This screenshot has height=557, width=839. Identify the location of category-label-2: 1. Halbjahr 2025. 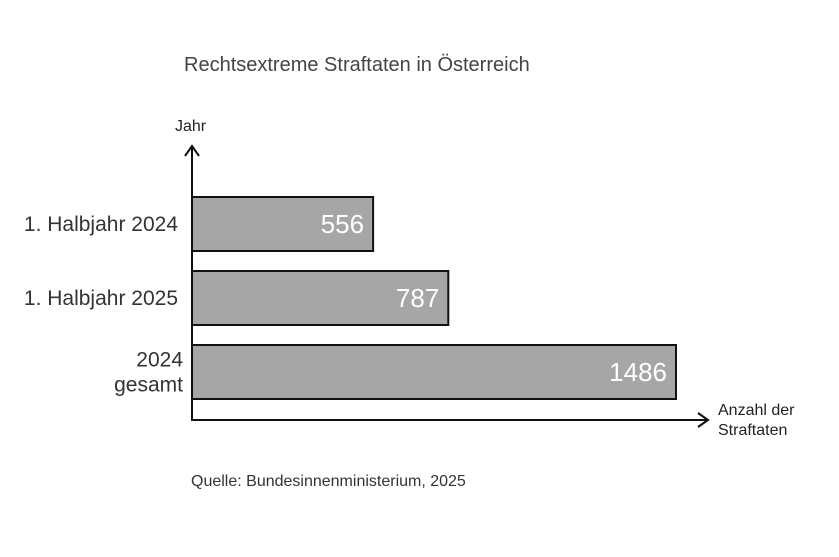
(101, 298).